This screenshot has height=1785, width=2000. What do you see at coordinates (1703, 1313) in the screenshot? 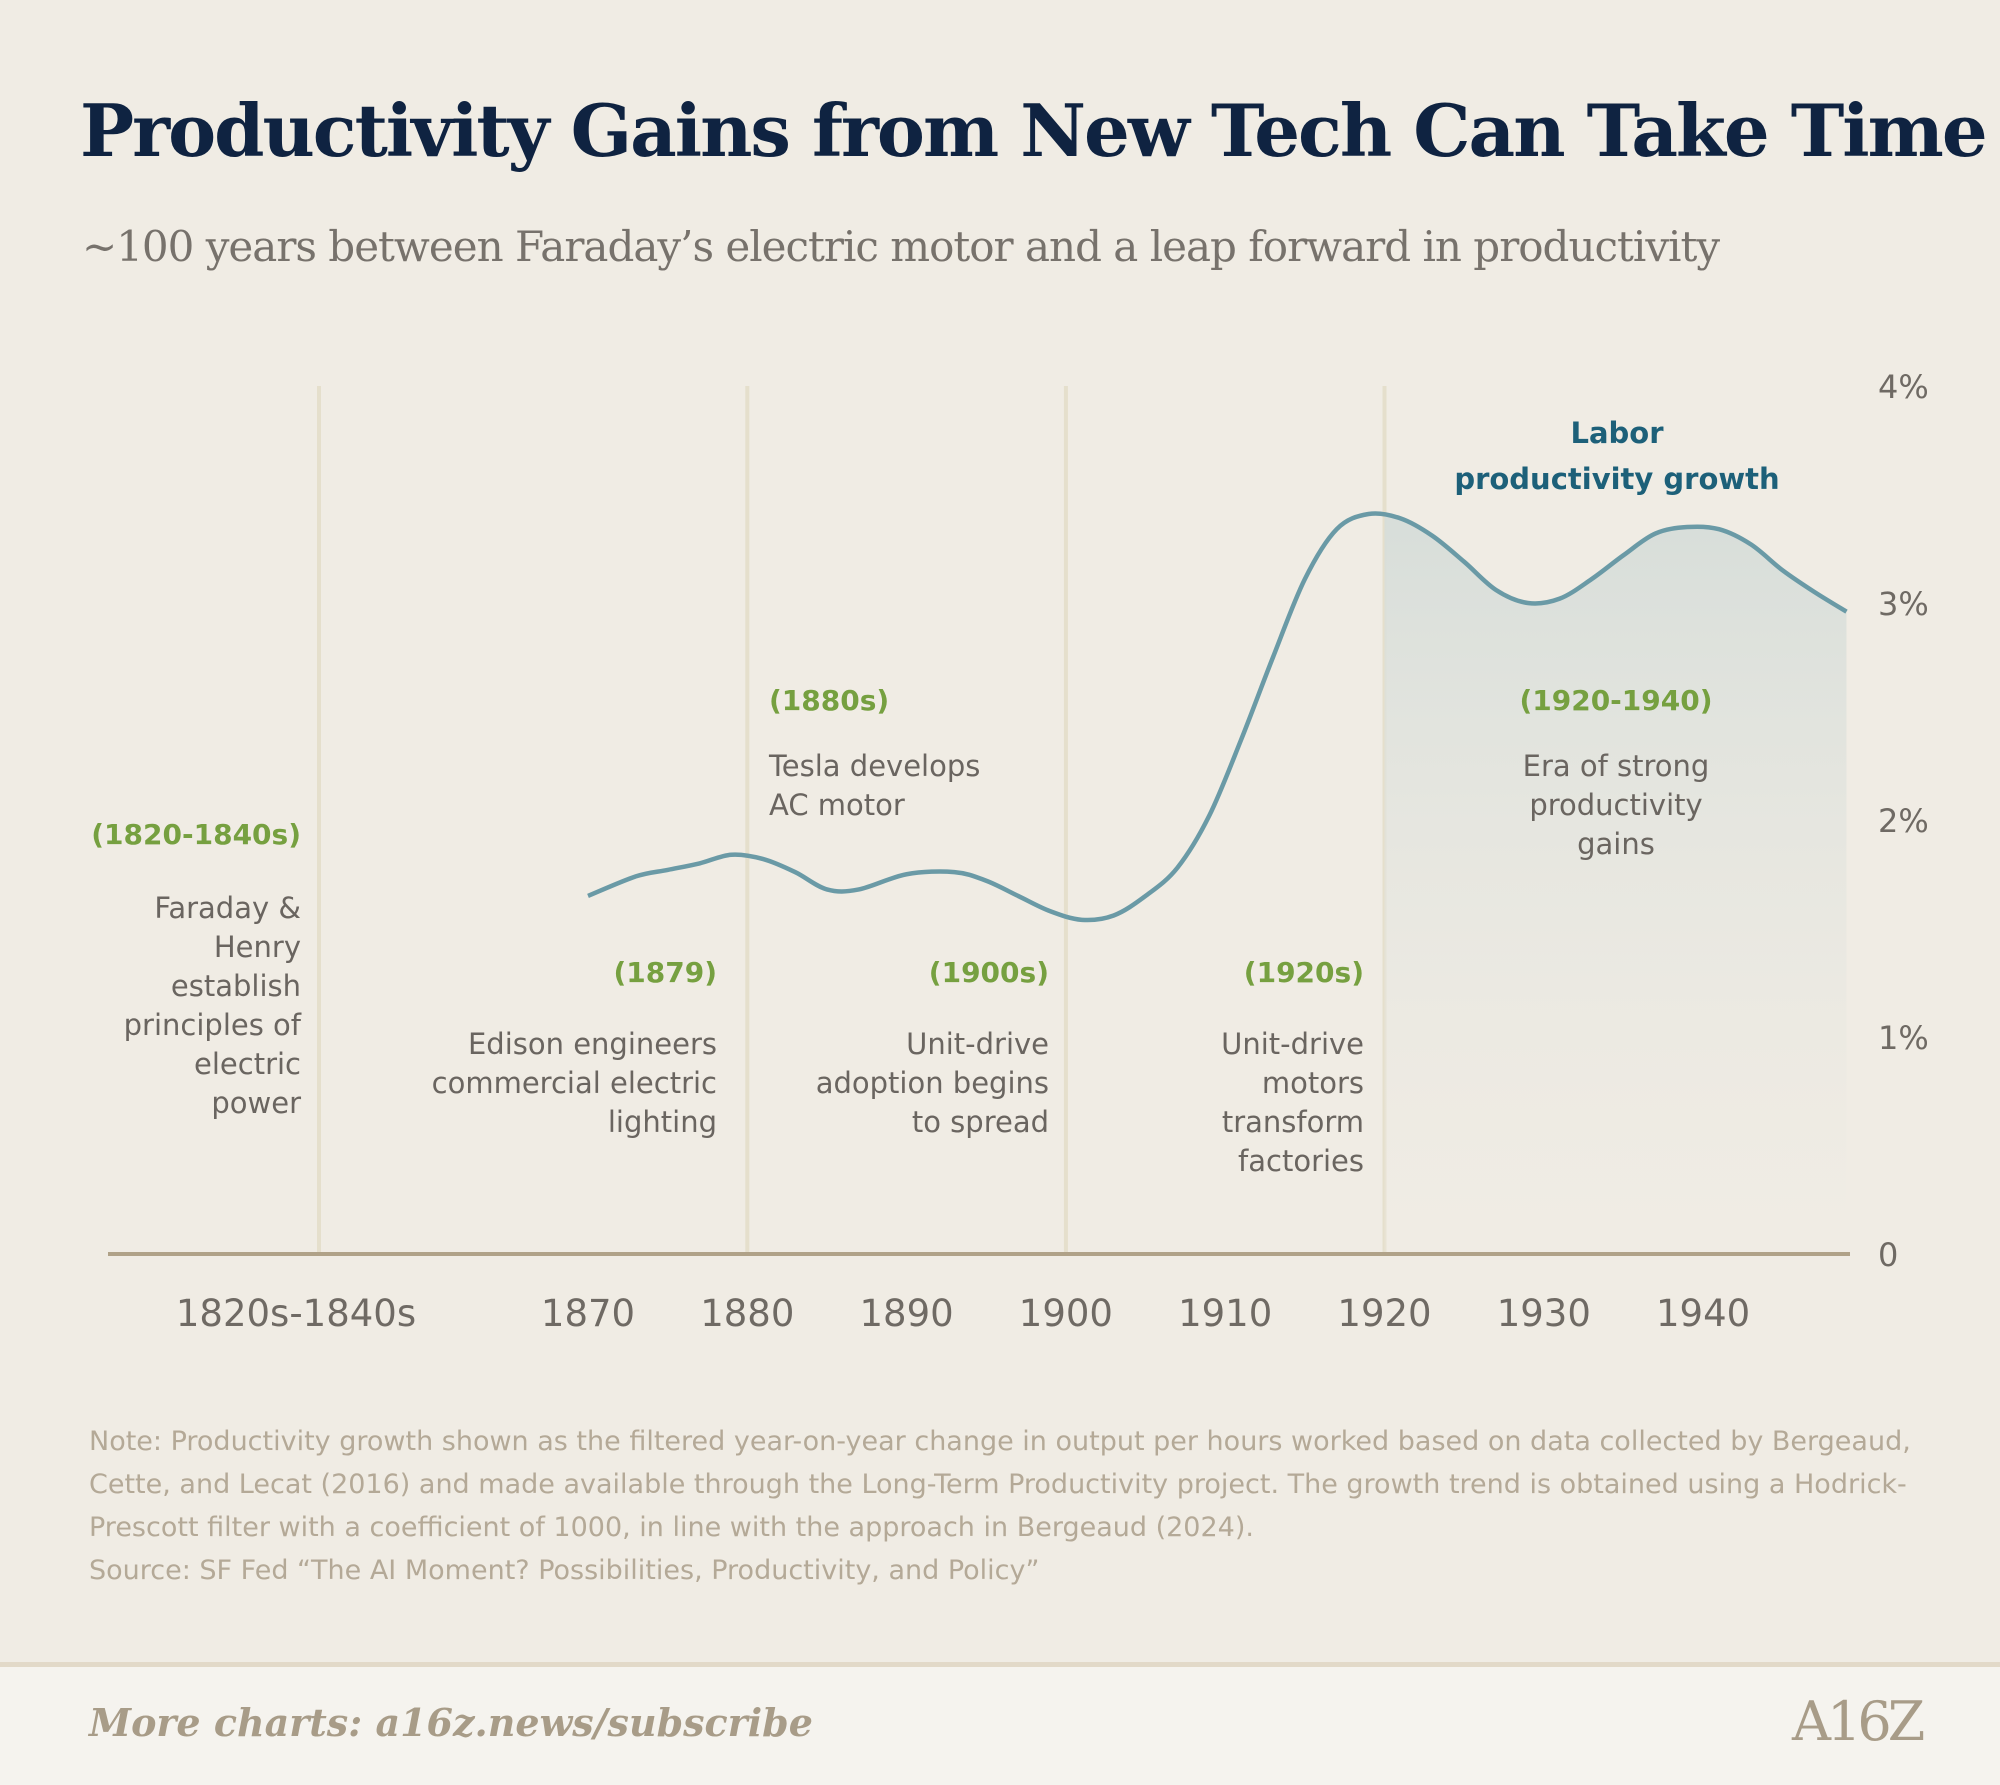
I see `x-tick-label: 1940` at bounding box center [1703, 1313].